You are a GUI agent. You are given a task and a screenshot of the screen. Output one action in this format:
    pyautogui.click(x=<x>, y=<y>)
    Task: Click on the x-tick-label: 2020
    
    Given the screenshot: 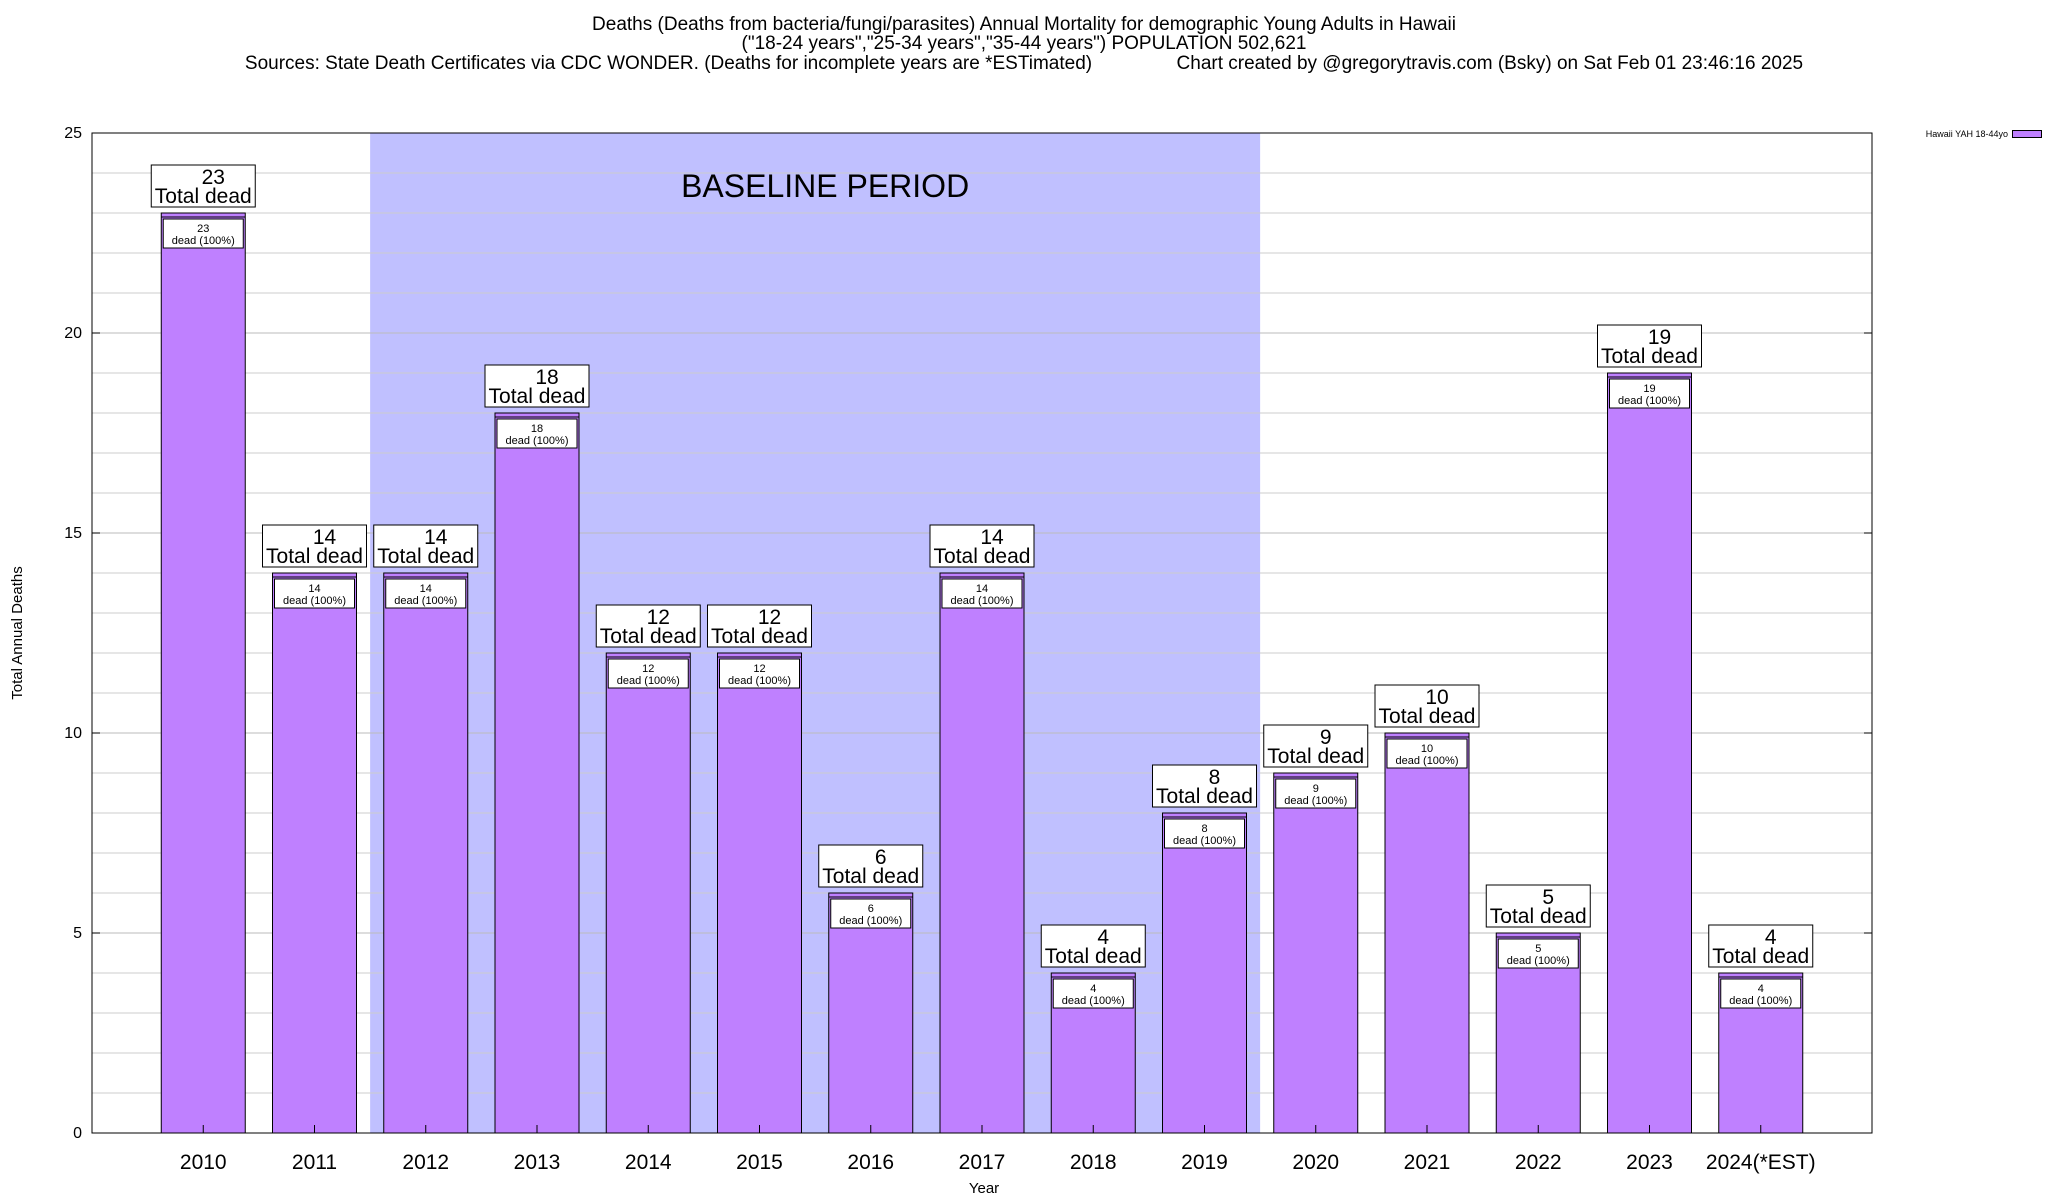 What is the action you would take?
    pyautogui.click(x=1315, y=1162)
    